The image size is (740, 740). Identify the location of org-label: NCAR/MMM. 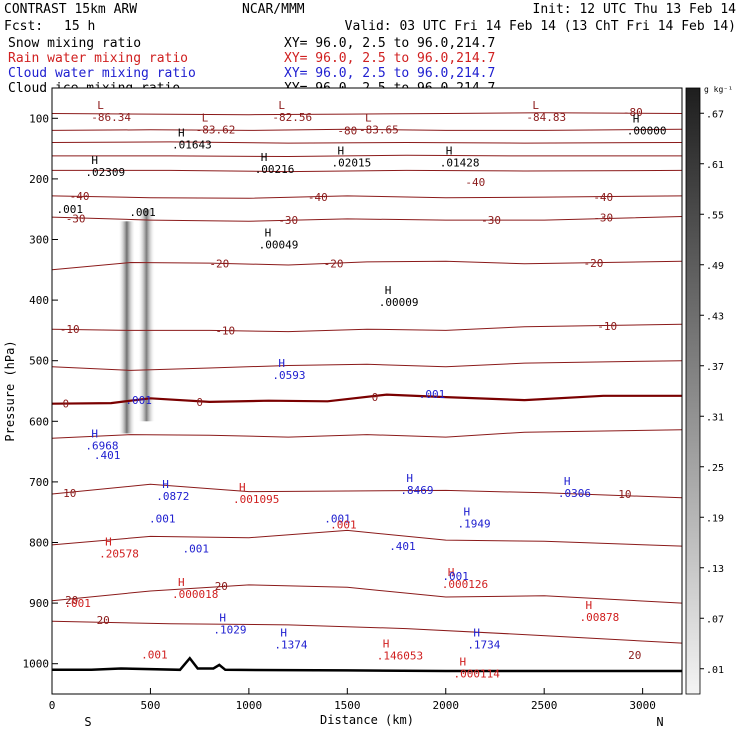
(273, 9).